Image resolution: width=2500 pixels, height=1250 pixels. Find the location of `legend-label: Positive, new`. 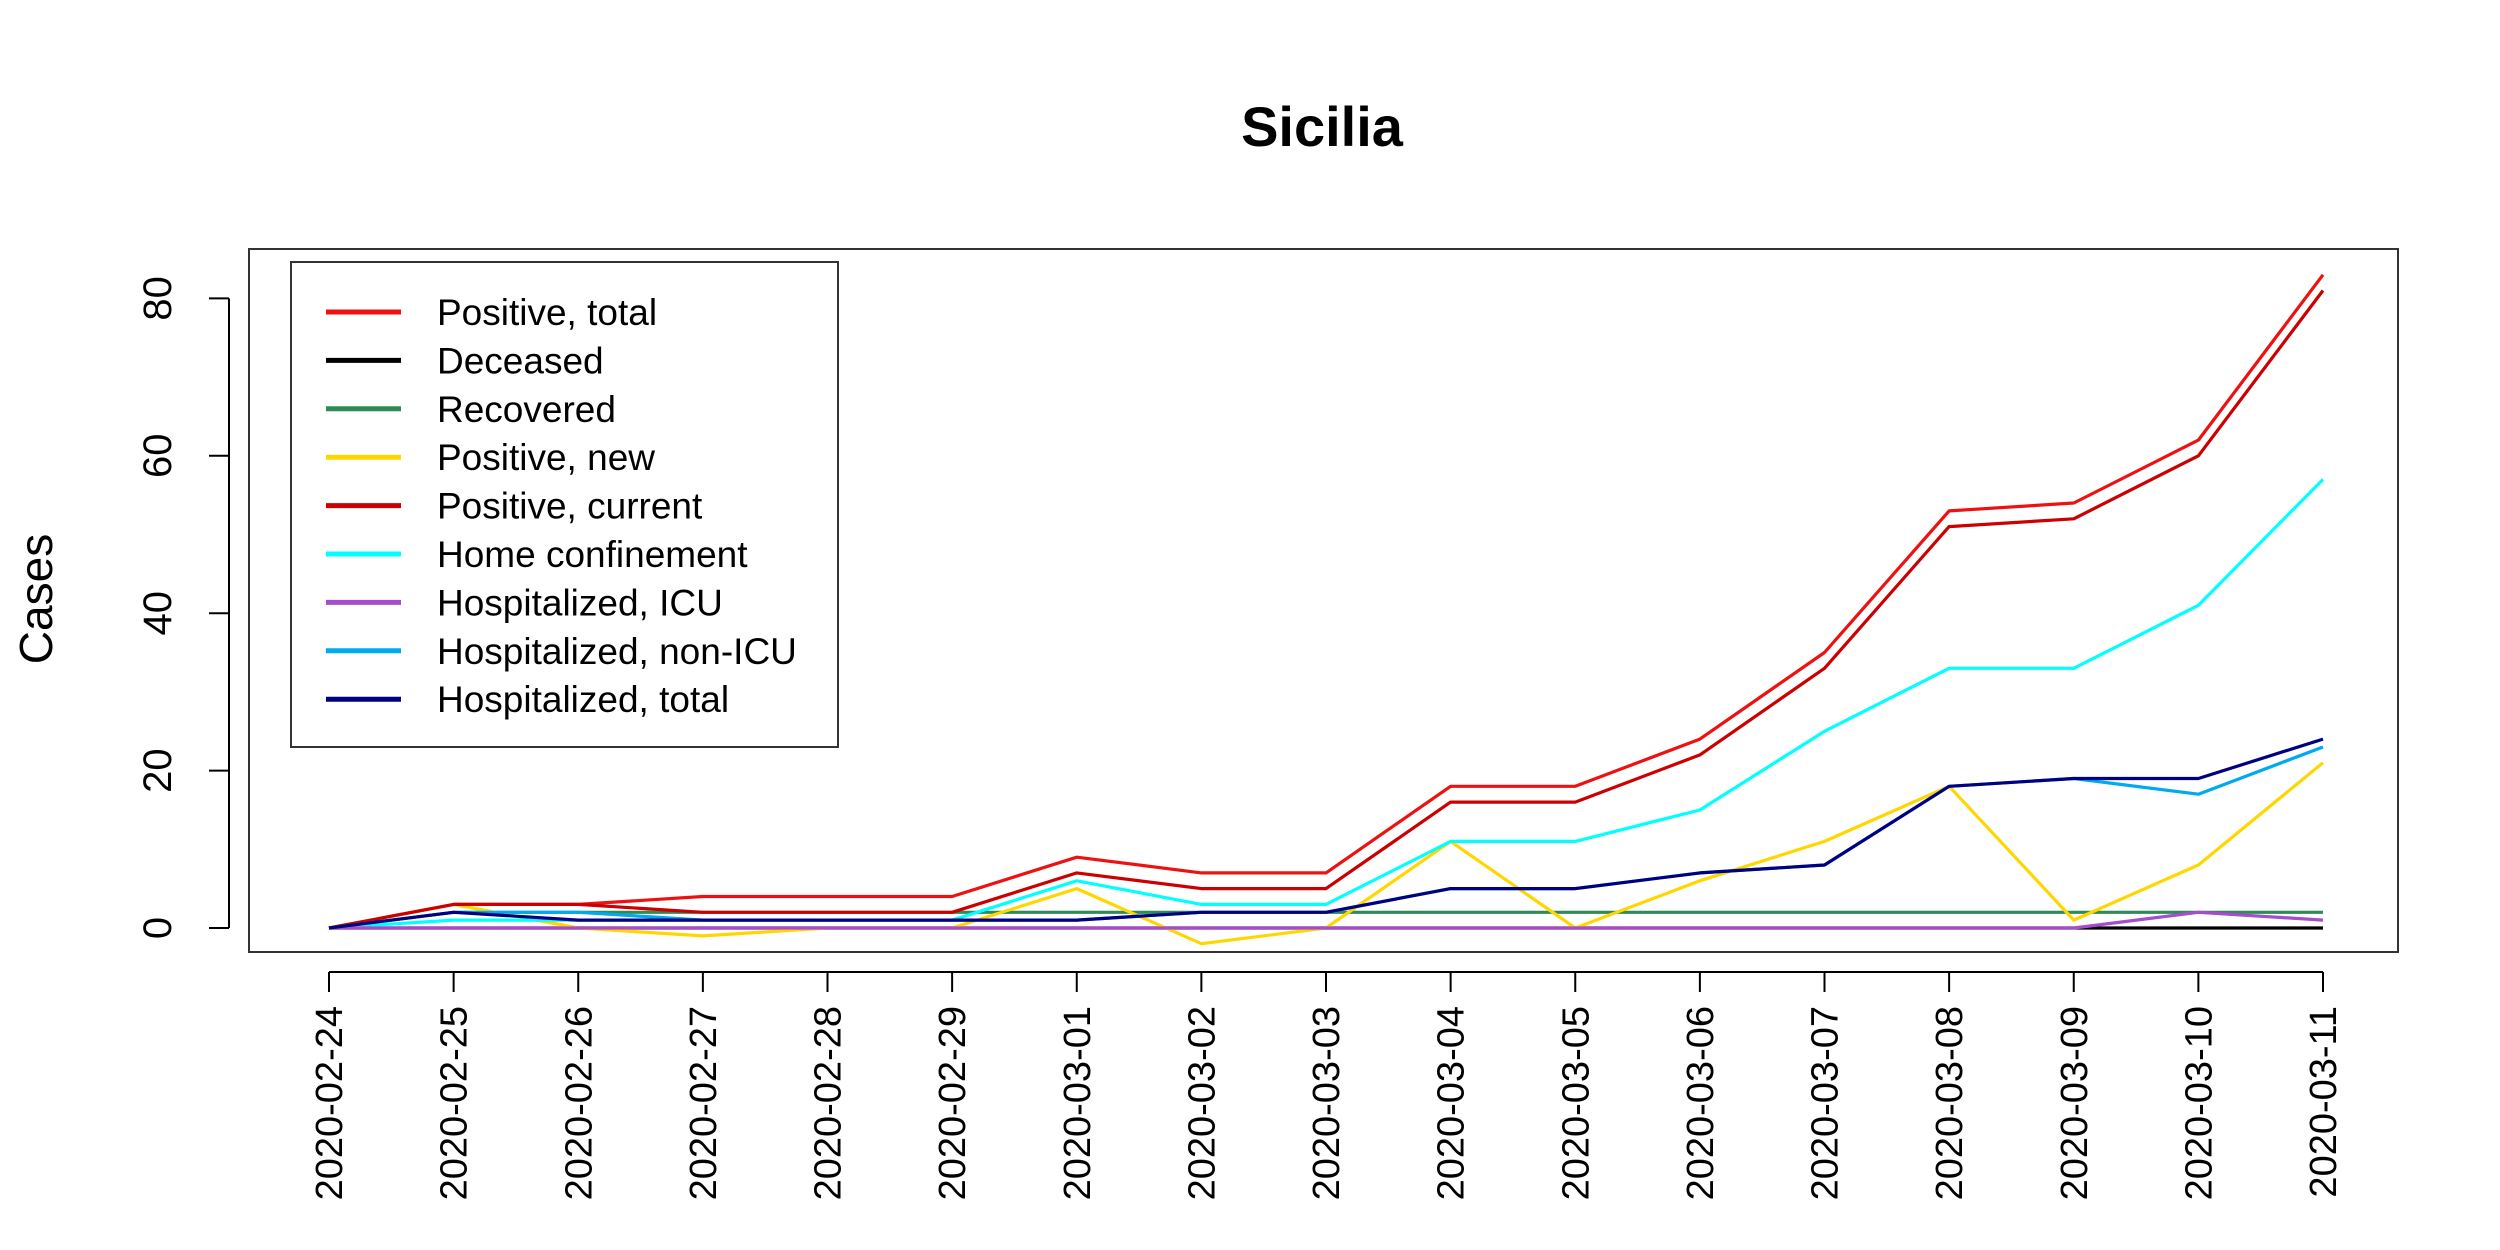

legend-label: Positive, new is located at coordinates (546, 457).